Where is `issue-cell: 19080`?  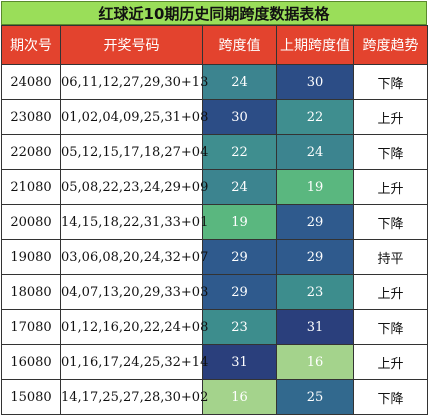 issue-cell: 19080 is located at coordinates (31, 257).